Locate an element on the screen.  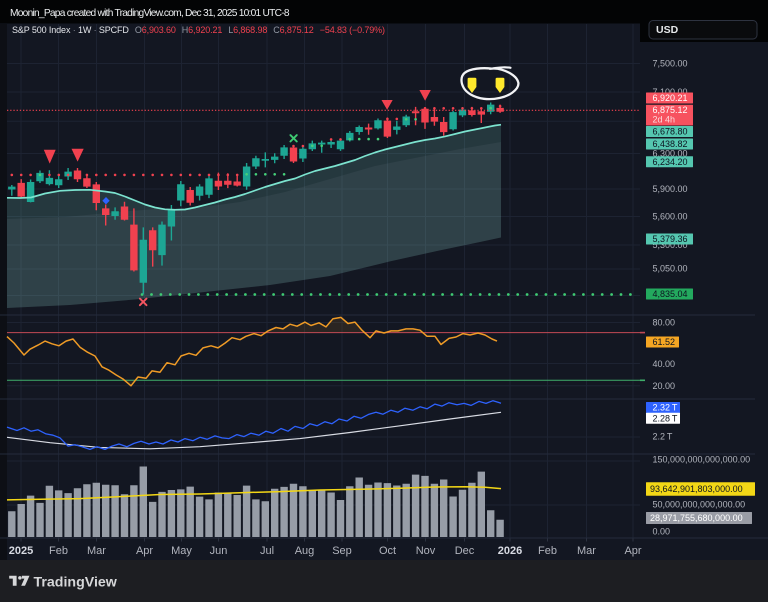
svg-text: 6,300.00 is located at coordinates (670, 154).